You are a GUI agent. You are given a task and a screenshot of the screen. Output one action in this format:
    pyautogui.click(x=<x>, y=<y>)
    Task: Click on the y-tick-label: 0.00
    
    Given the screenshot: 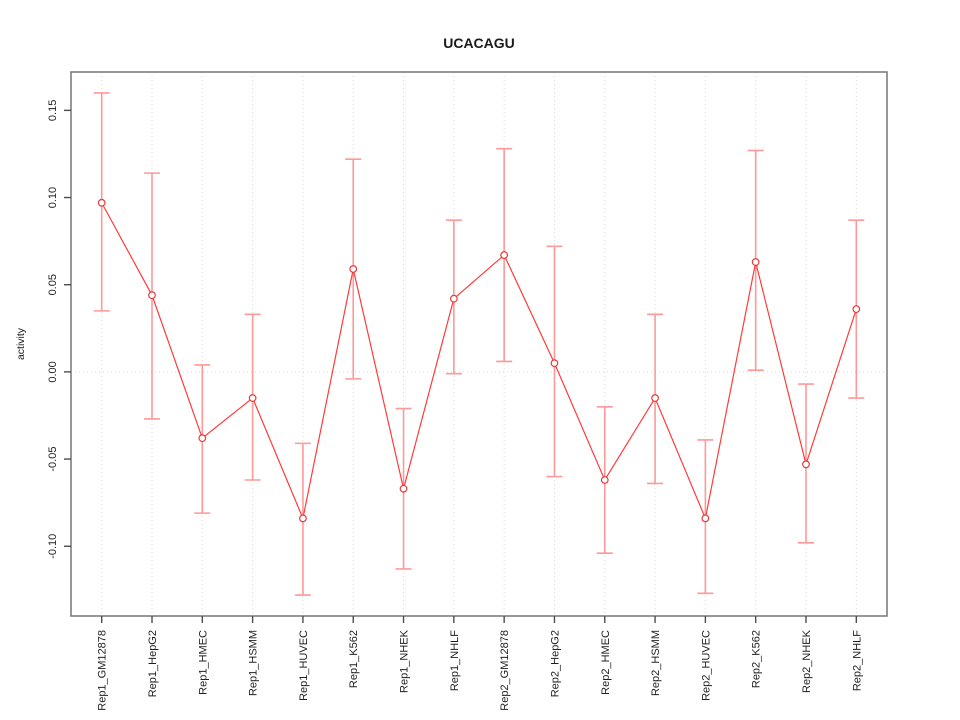 What is the action you would take?
    pyautogui.click(x=53, y=371)
    